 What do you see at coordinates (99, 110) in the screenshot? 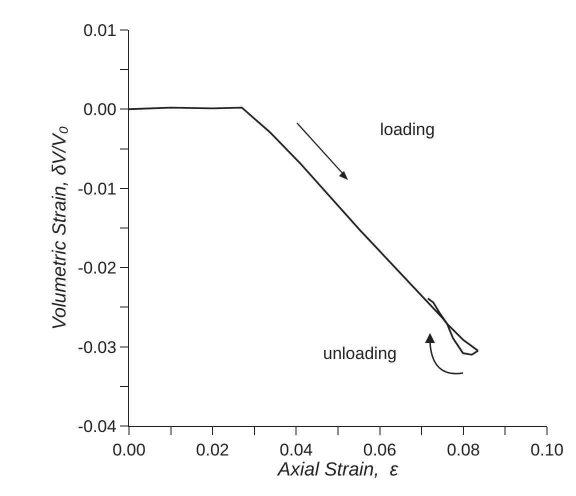
I see `y-tick-label: 0.00` at bounding box center [99, 110].